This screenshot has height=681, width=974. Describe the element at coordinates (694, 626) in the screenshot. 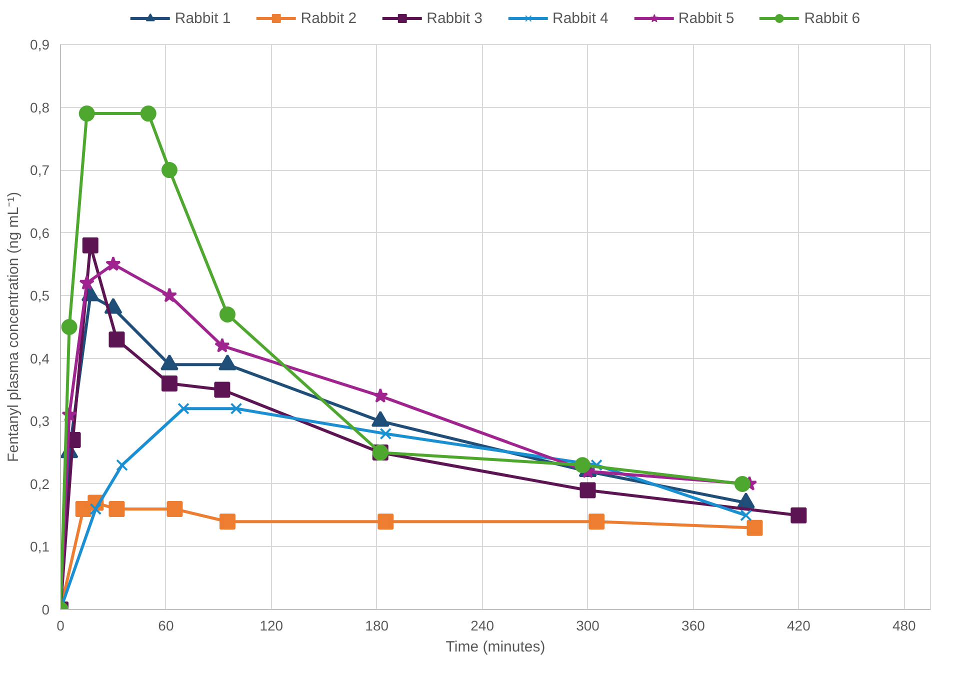

I see `x-tick-label: 360` at that location.